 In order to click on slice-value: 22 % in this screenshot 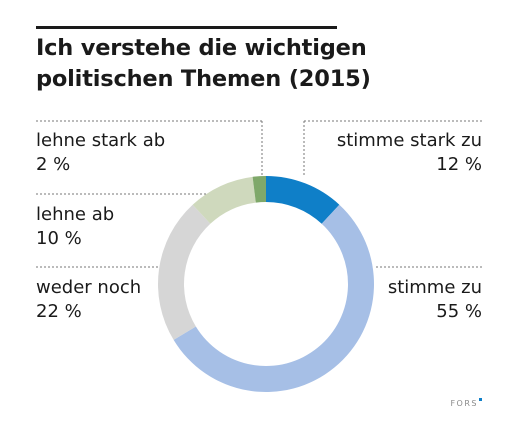, I will do `click(59, 311)`.